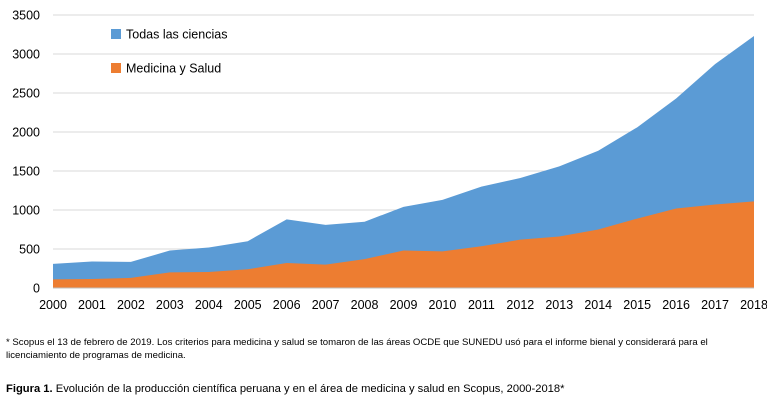 The image size is (767, 405). What do you see at coordinates (443, 305) in the screenshot?
I see `x-tick-label: 2010` at bounding box center [443, 305].